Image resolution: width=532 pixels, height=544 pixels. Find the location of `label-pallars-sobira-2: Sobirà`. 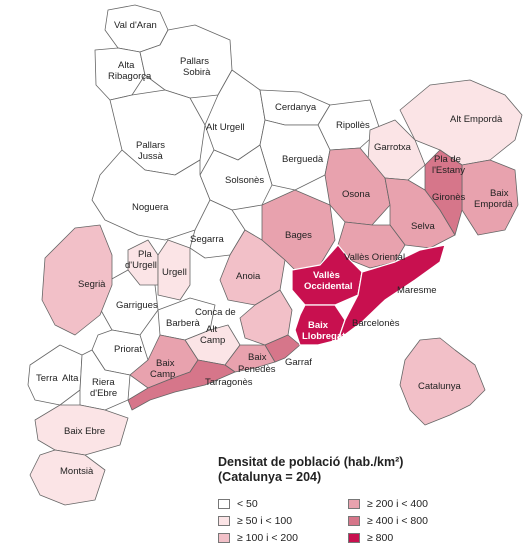

label-pallars-sobira-2: Sobirà is located at coordinates (197, 72).